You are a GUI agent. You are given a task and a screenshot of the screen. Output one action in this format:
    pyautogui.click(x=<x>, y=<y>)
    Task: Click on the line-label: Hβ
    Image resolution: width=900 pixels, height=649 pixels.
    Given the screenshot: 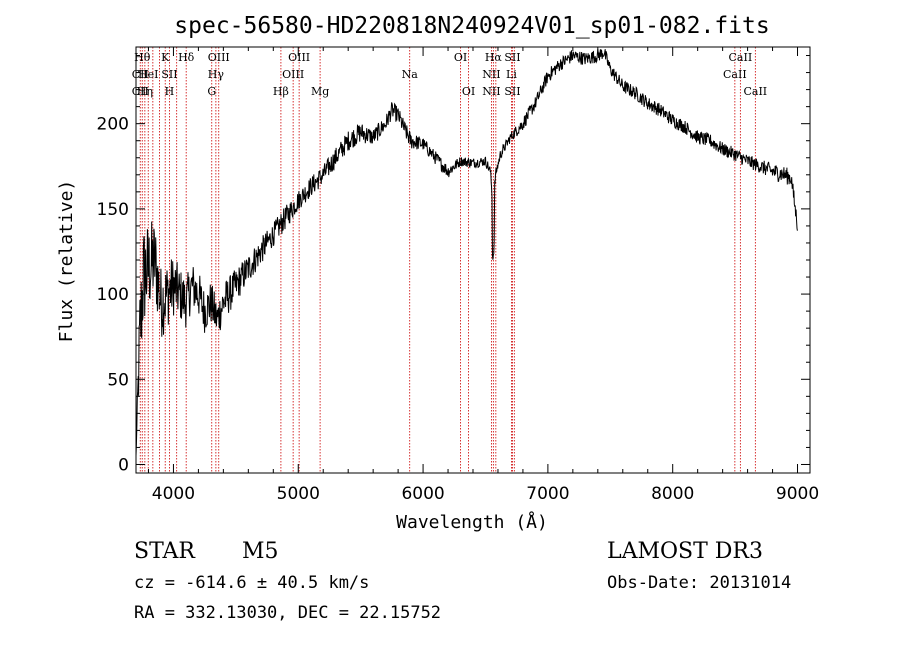 What is the action you would take?
    pyautogui.click(x=281, y=91)
    